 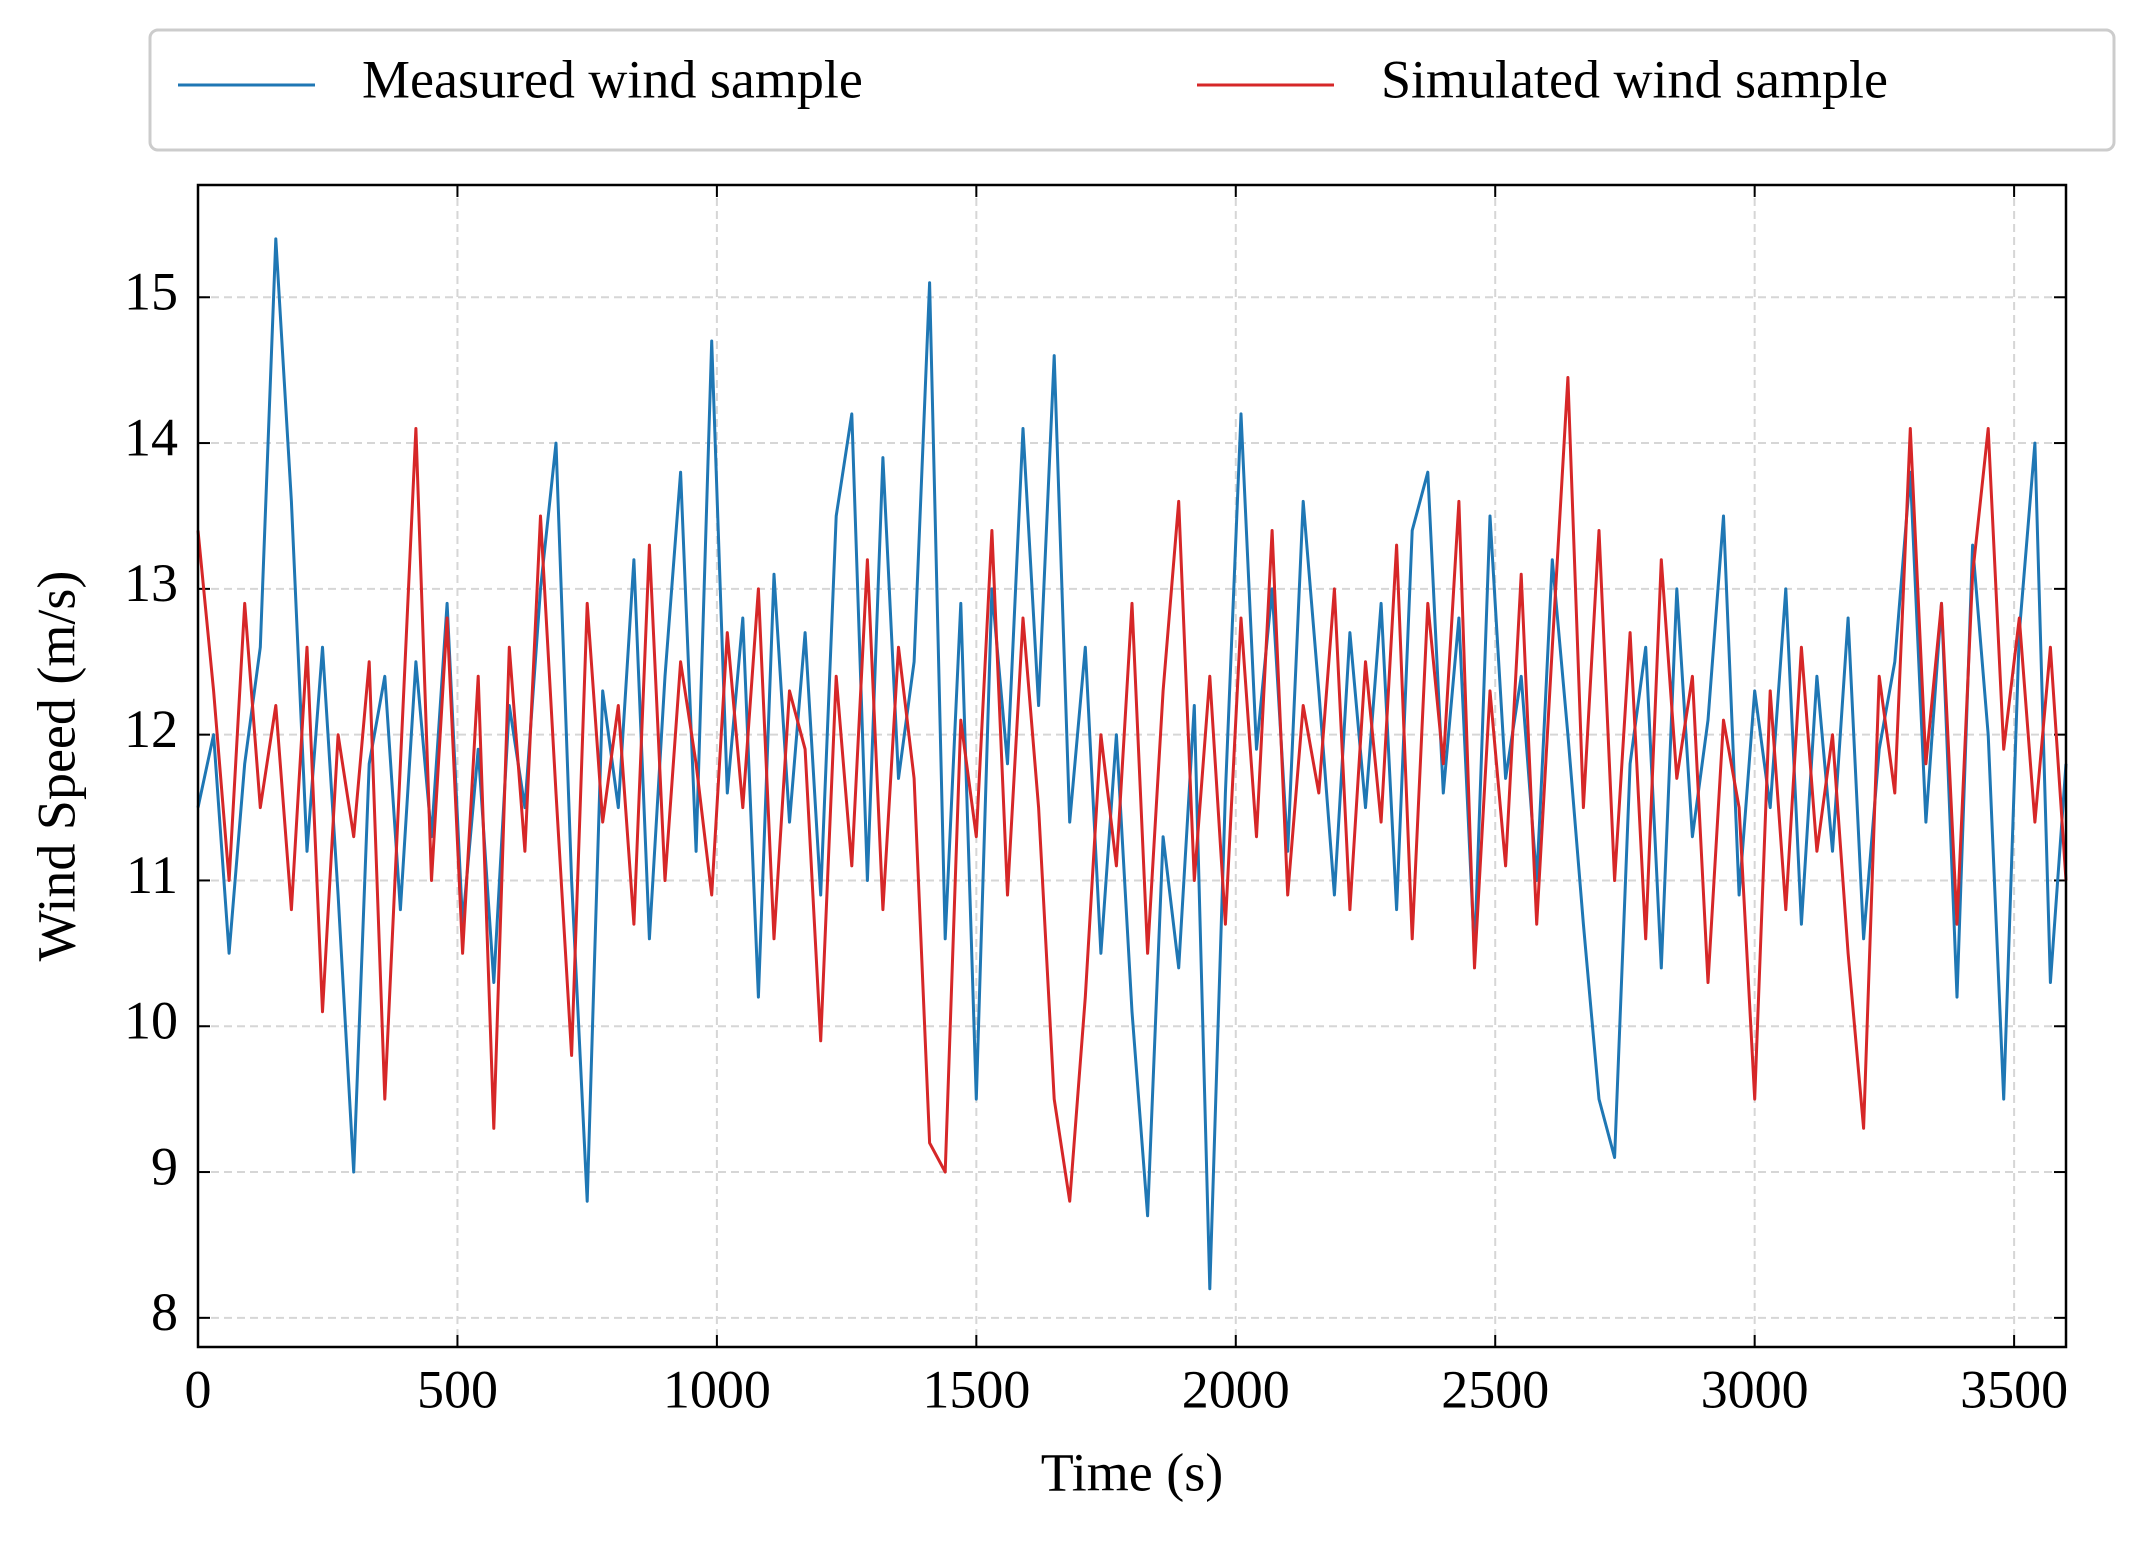 What do you see at coordinates (56, 766) in the screenshot?
I see `y-axis-label: Wind Speed (m/s)` at bounding box center [56, 766].